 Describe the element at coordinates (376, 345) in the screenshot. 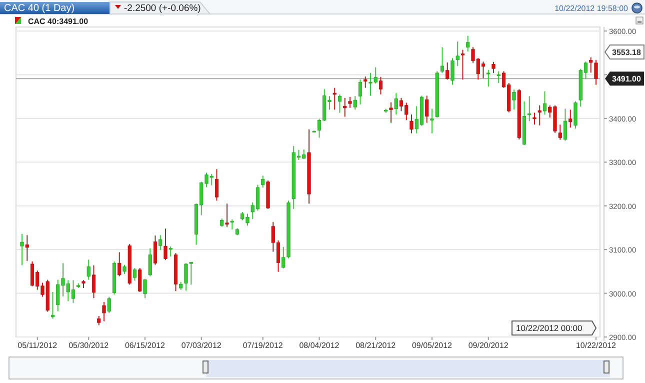

I see `x-tick-label: 08/21/2012` at that location.